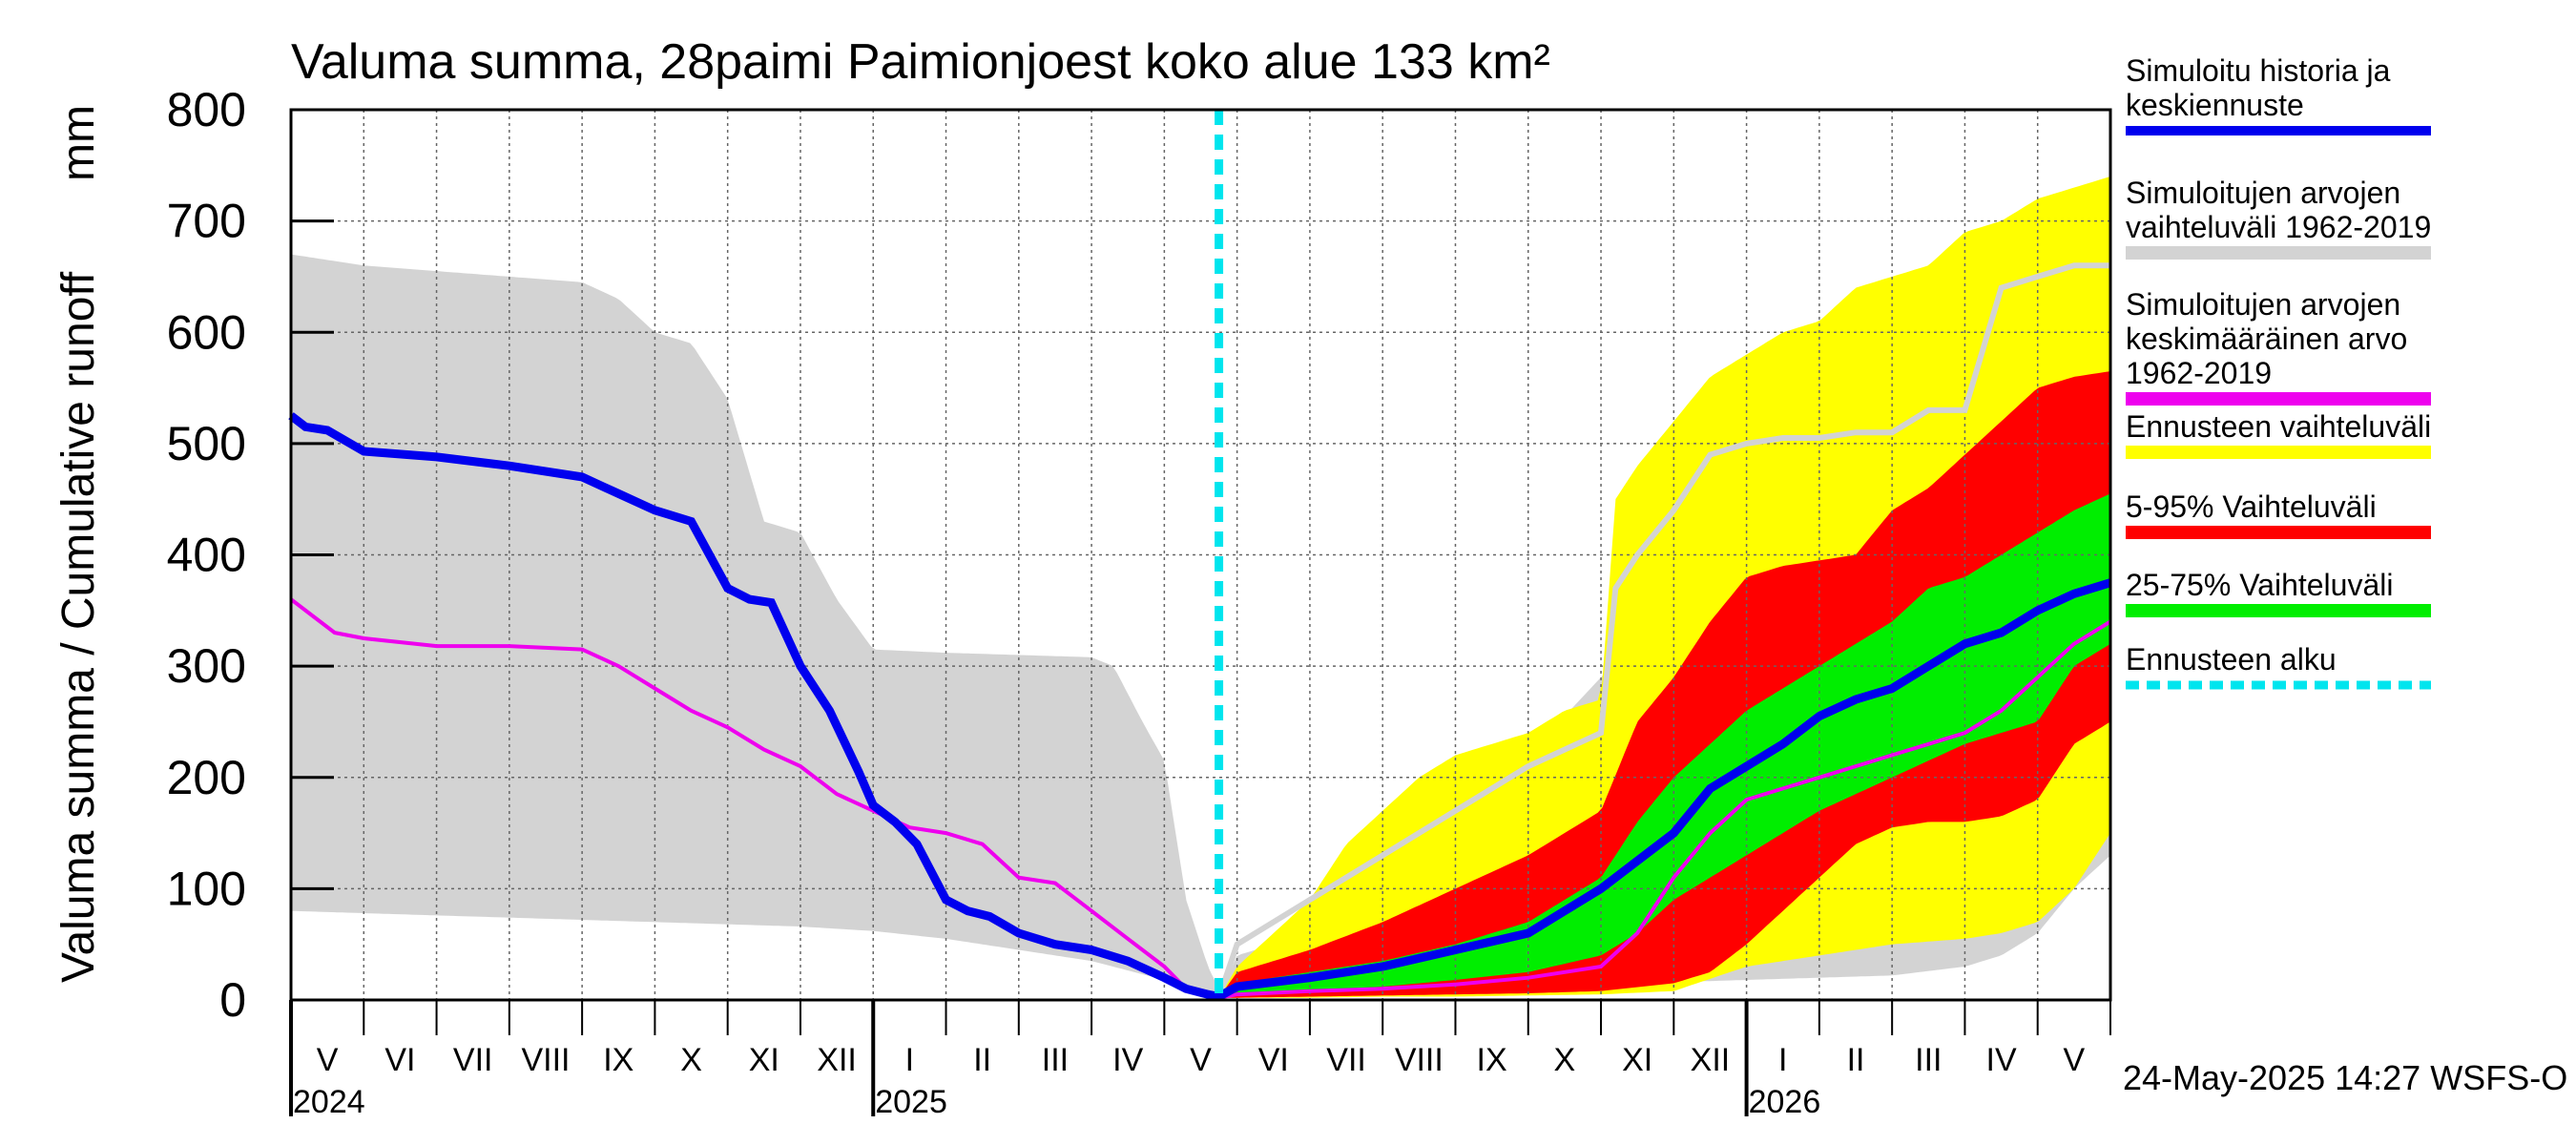 The image size is (2576, 1145). What do you see at coordinates (1785, 1102) in the screenshot?
I see `year-label: 2026` at bounding box center [1785, 1102].